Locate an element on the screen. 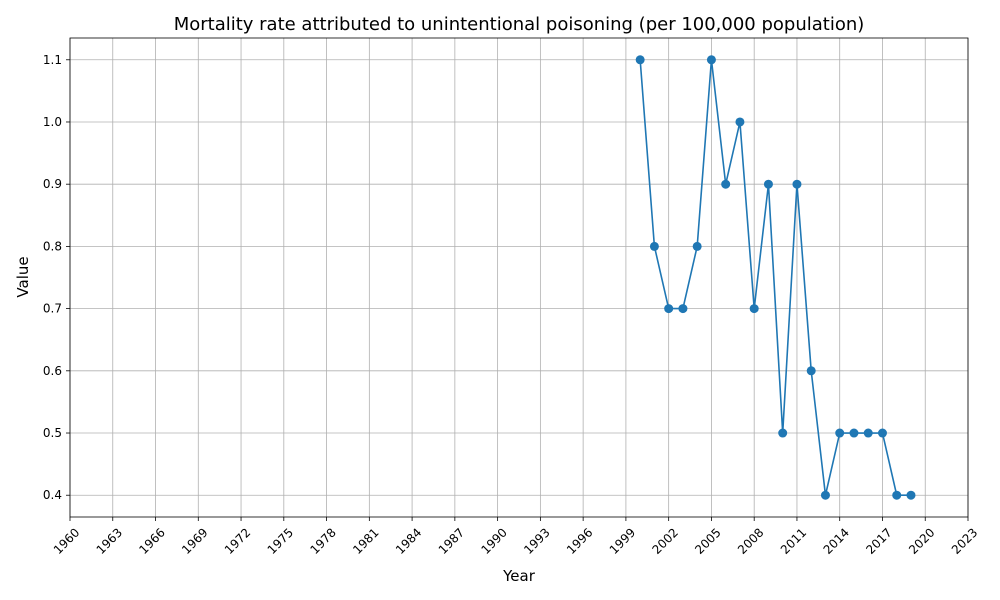 The image size is (1000, 600). x-tick-label: 2011 is located at coordinates (793, 540).